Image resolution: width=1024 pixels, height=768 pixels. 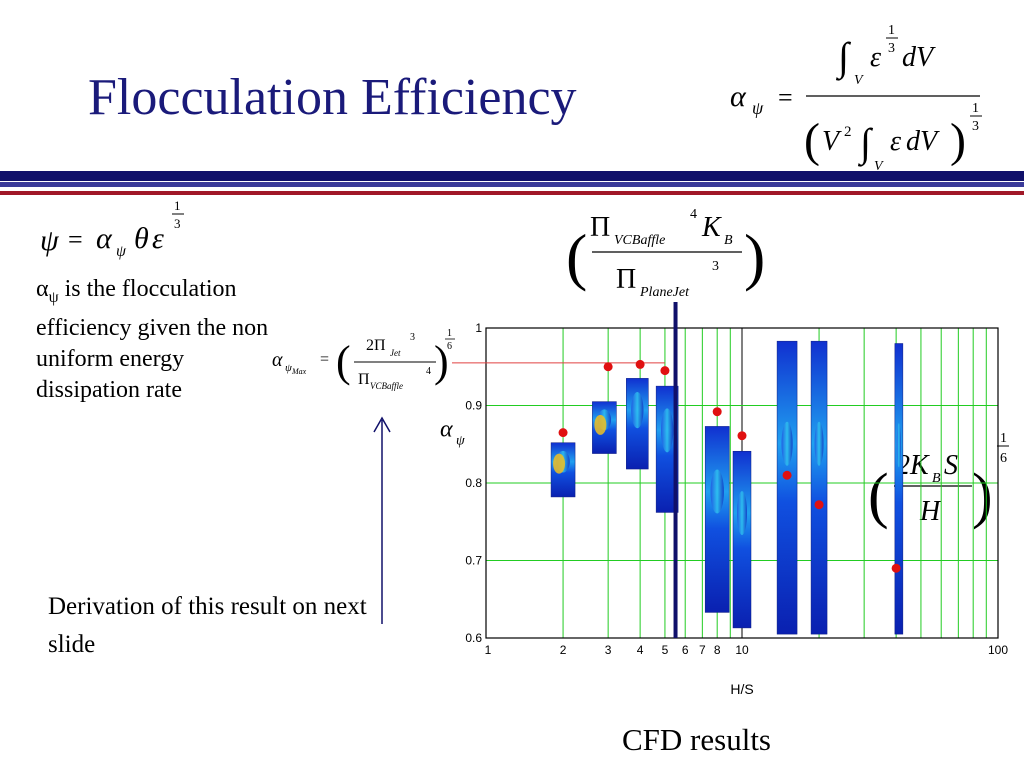 What do you see at coordinates (951, 465) in the screenshot?
I see `kbs-num-s: S` at bounding box center [951, 465].